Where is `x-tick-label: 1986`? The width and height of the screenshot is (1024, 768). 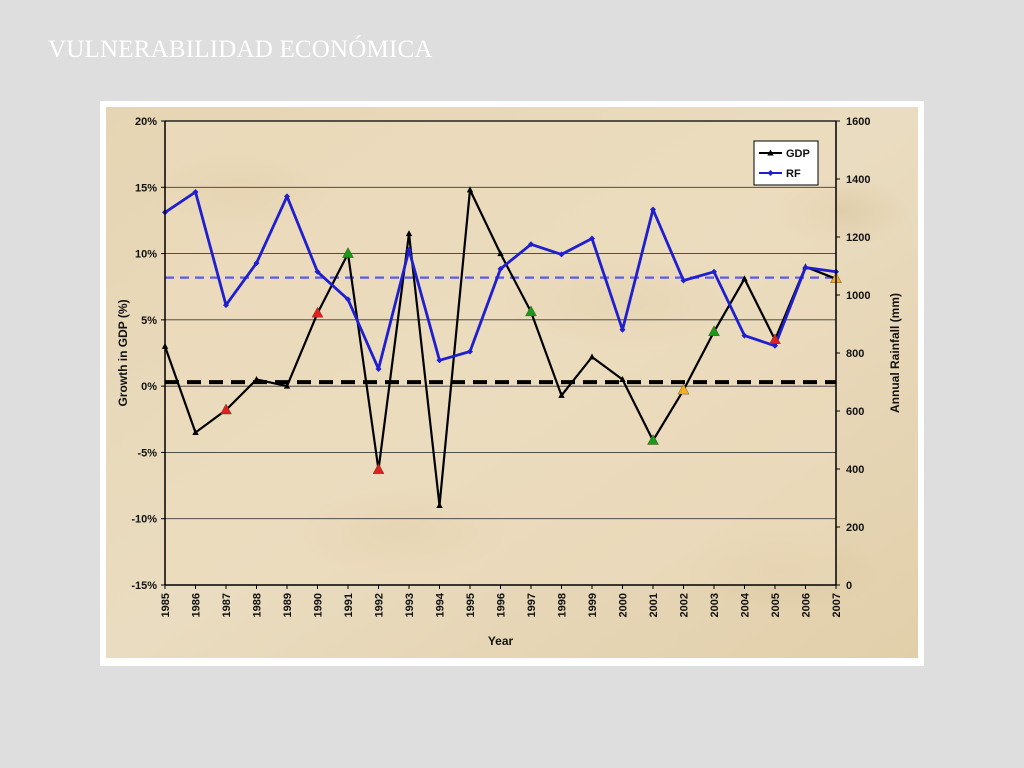
x-tick-label: 1986 is located at coordinates (197, 605).